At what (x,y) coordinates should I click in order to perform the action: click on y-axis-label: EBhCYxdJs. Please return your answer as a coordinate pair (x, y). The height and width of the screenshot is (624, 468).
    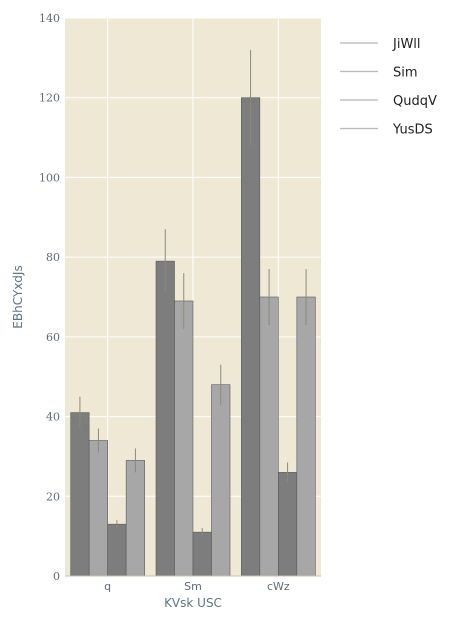
    Looking at the image, I should click on (18, 296).